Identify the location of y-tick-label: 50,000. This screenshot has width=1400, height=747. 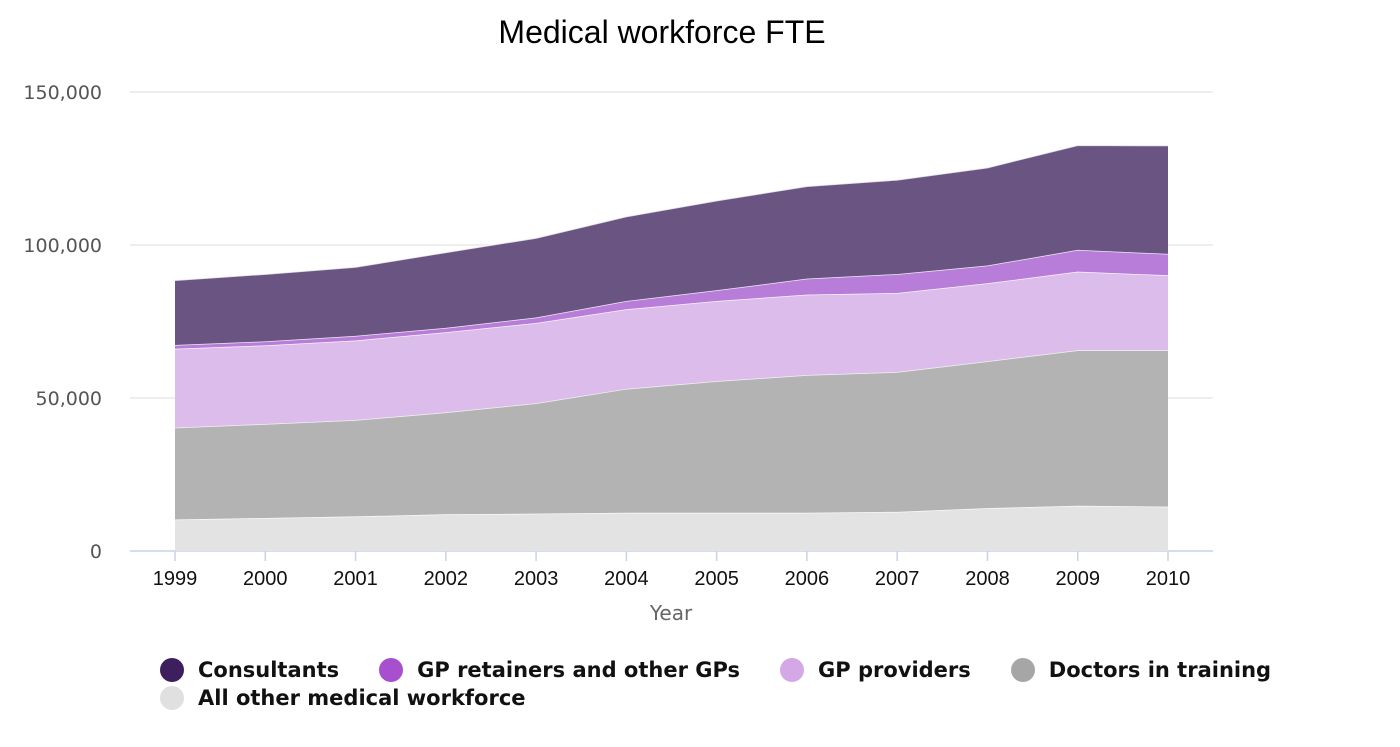
(69, 399).